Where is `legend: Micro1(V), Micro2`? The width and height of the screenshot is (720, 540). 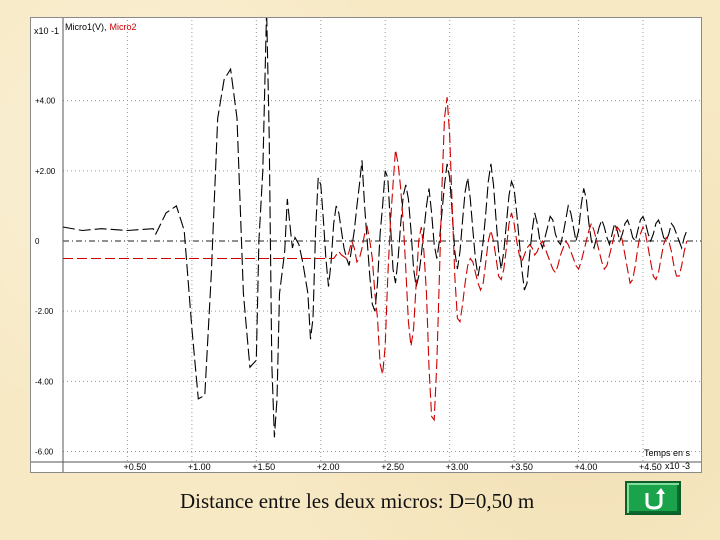 legend: Micro1(V), Micro2 is located at coordinates (101, 27).